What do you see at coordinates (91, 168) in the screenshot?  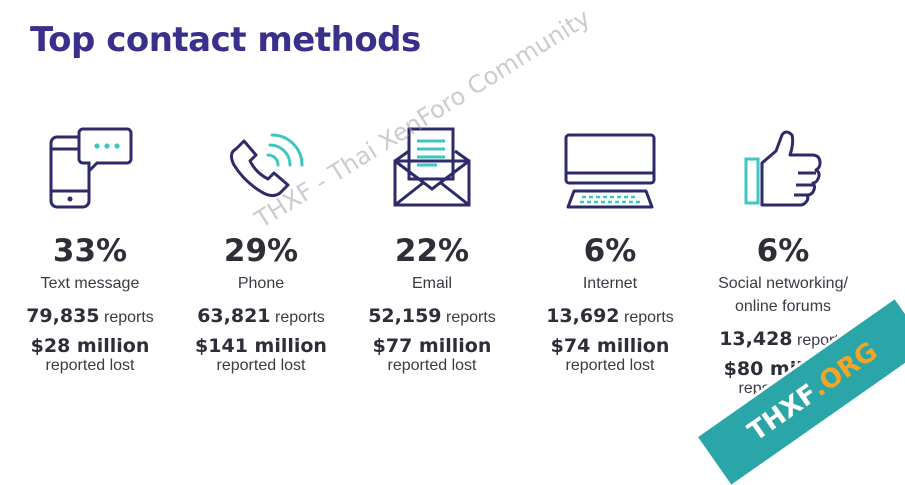 I see `smartphone-chat-icon` at bounding box center [91, 168].